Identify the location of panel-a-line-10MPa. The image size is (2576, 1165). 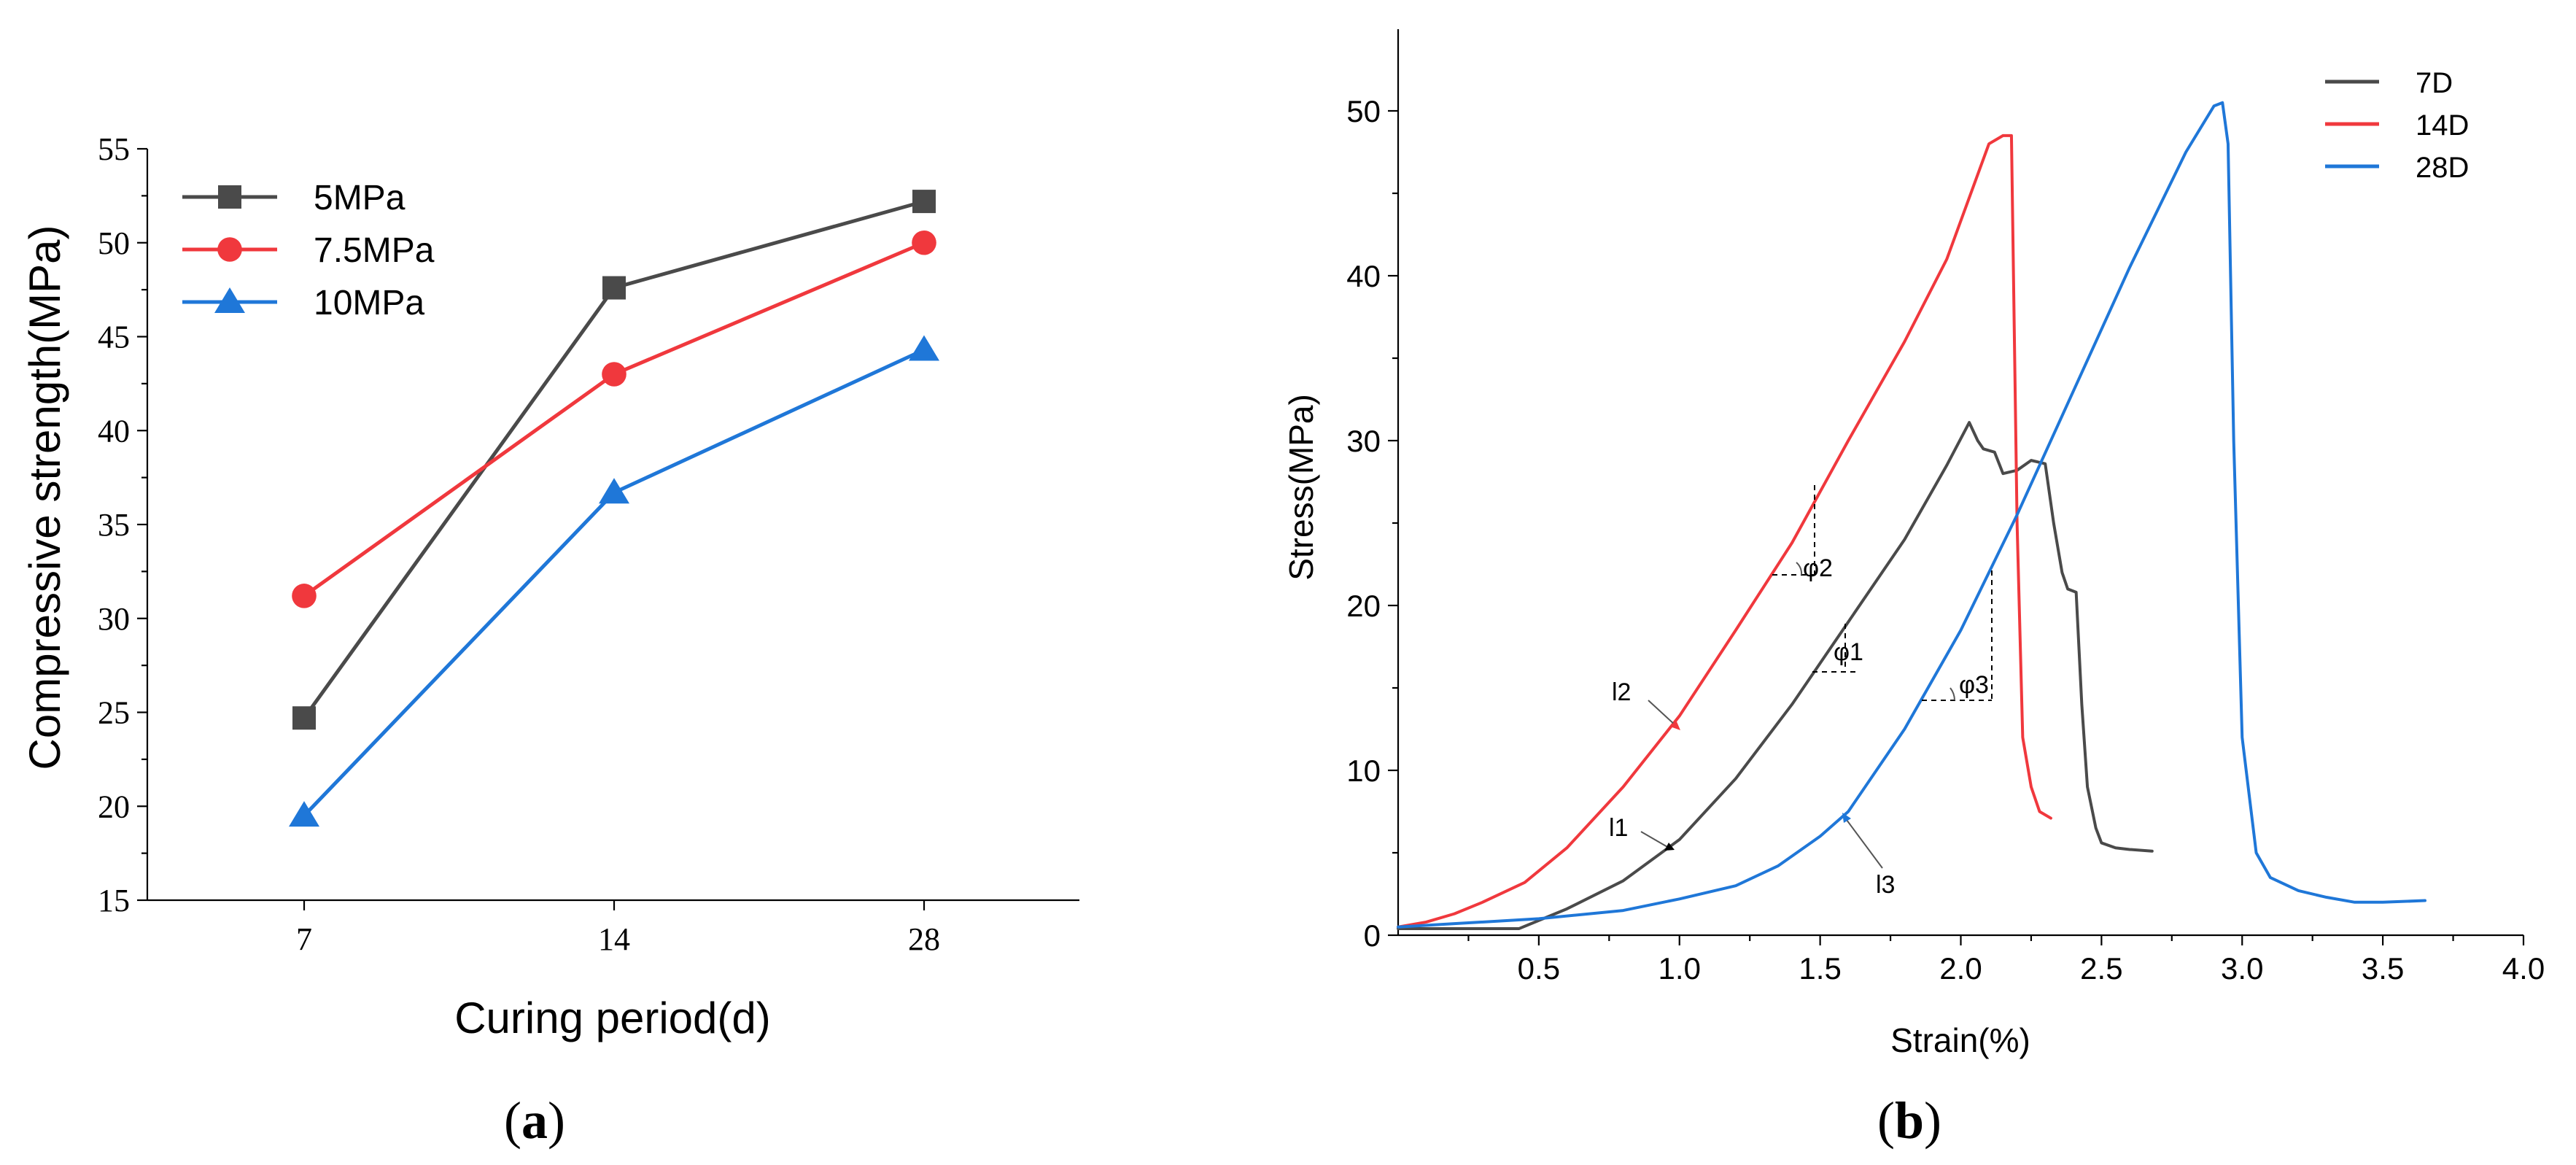
(614, 583).